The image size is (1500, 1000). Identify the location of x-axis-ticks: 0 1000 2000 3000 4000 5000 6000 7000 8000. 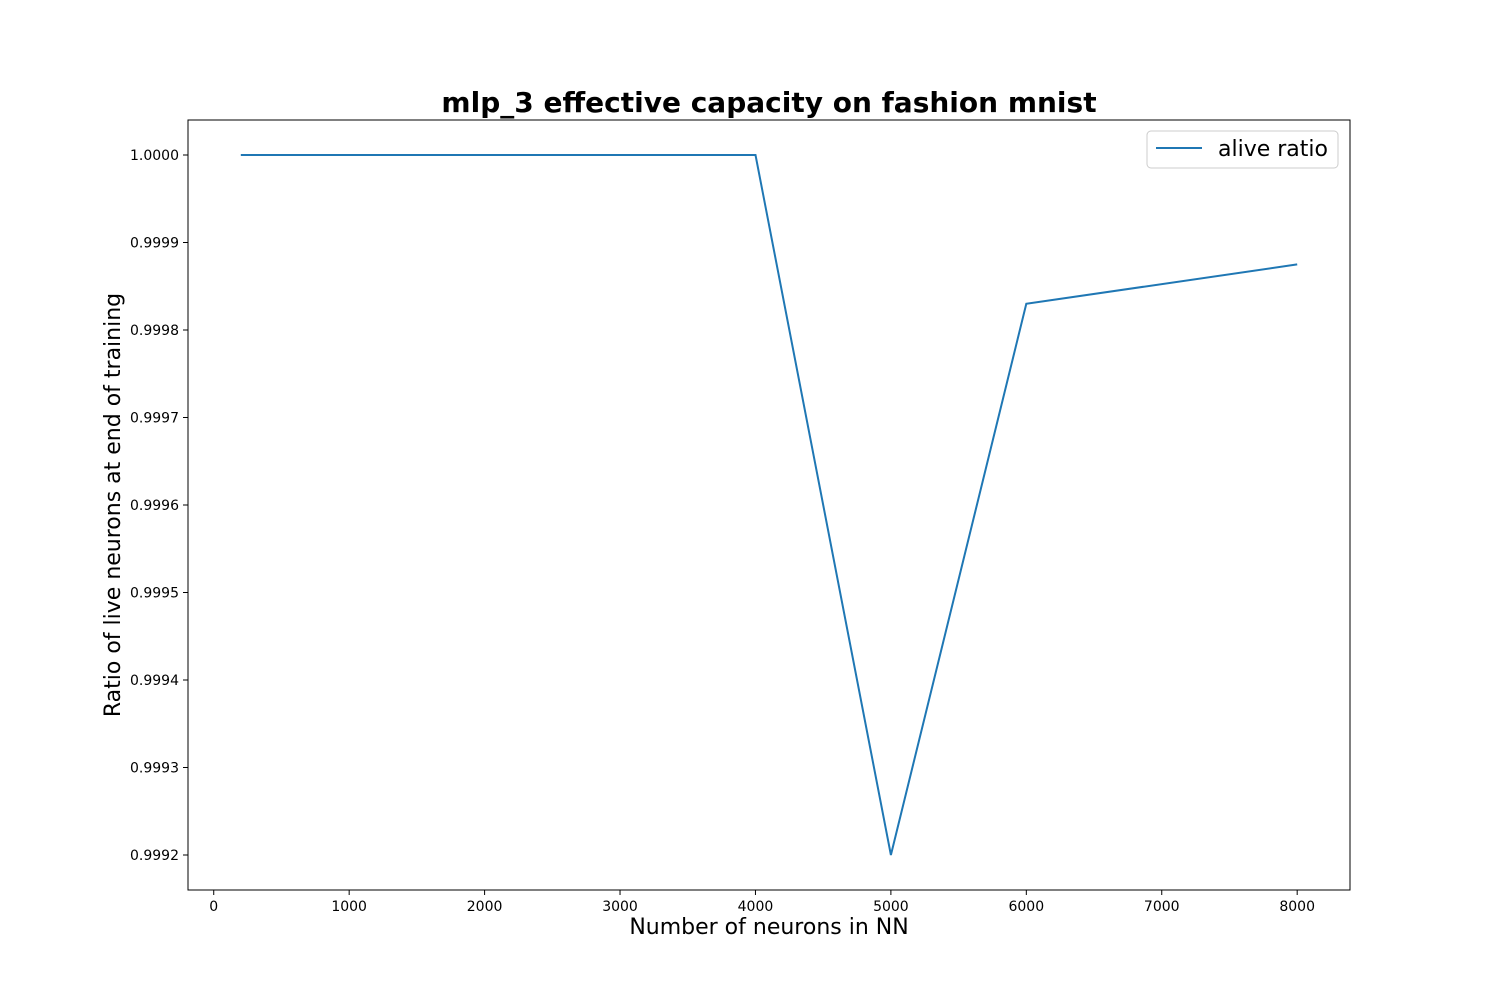
(762, 902).